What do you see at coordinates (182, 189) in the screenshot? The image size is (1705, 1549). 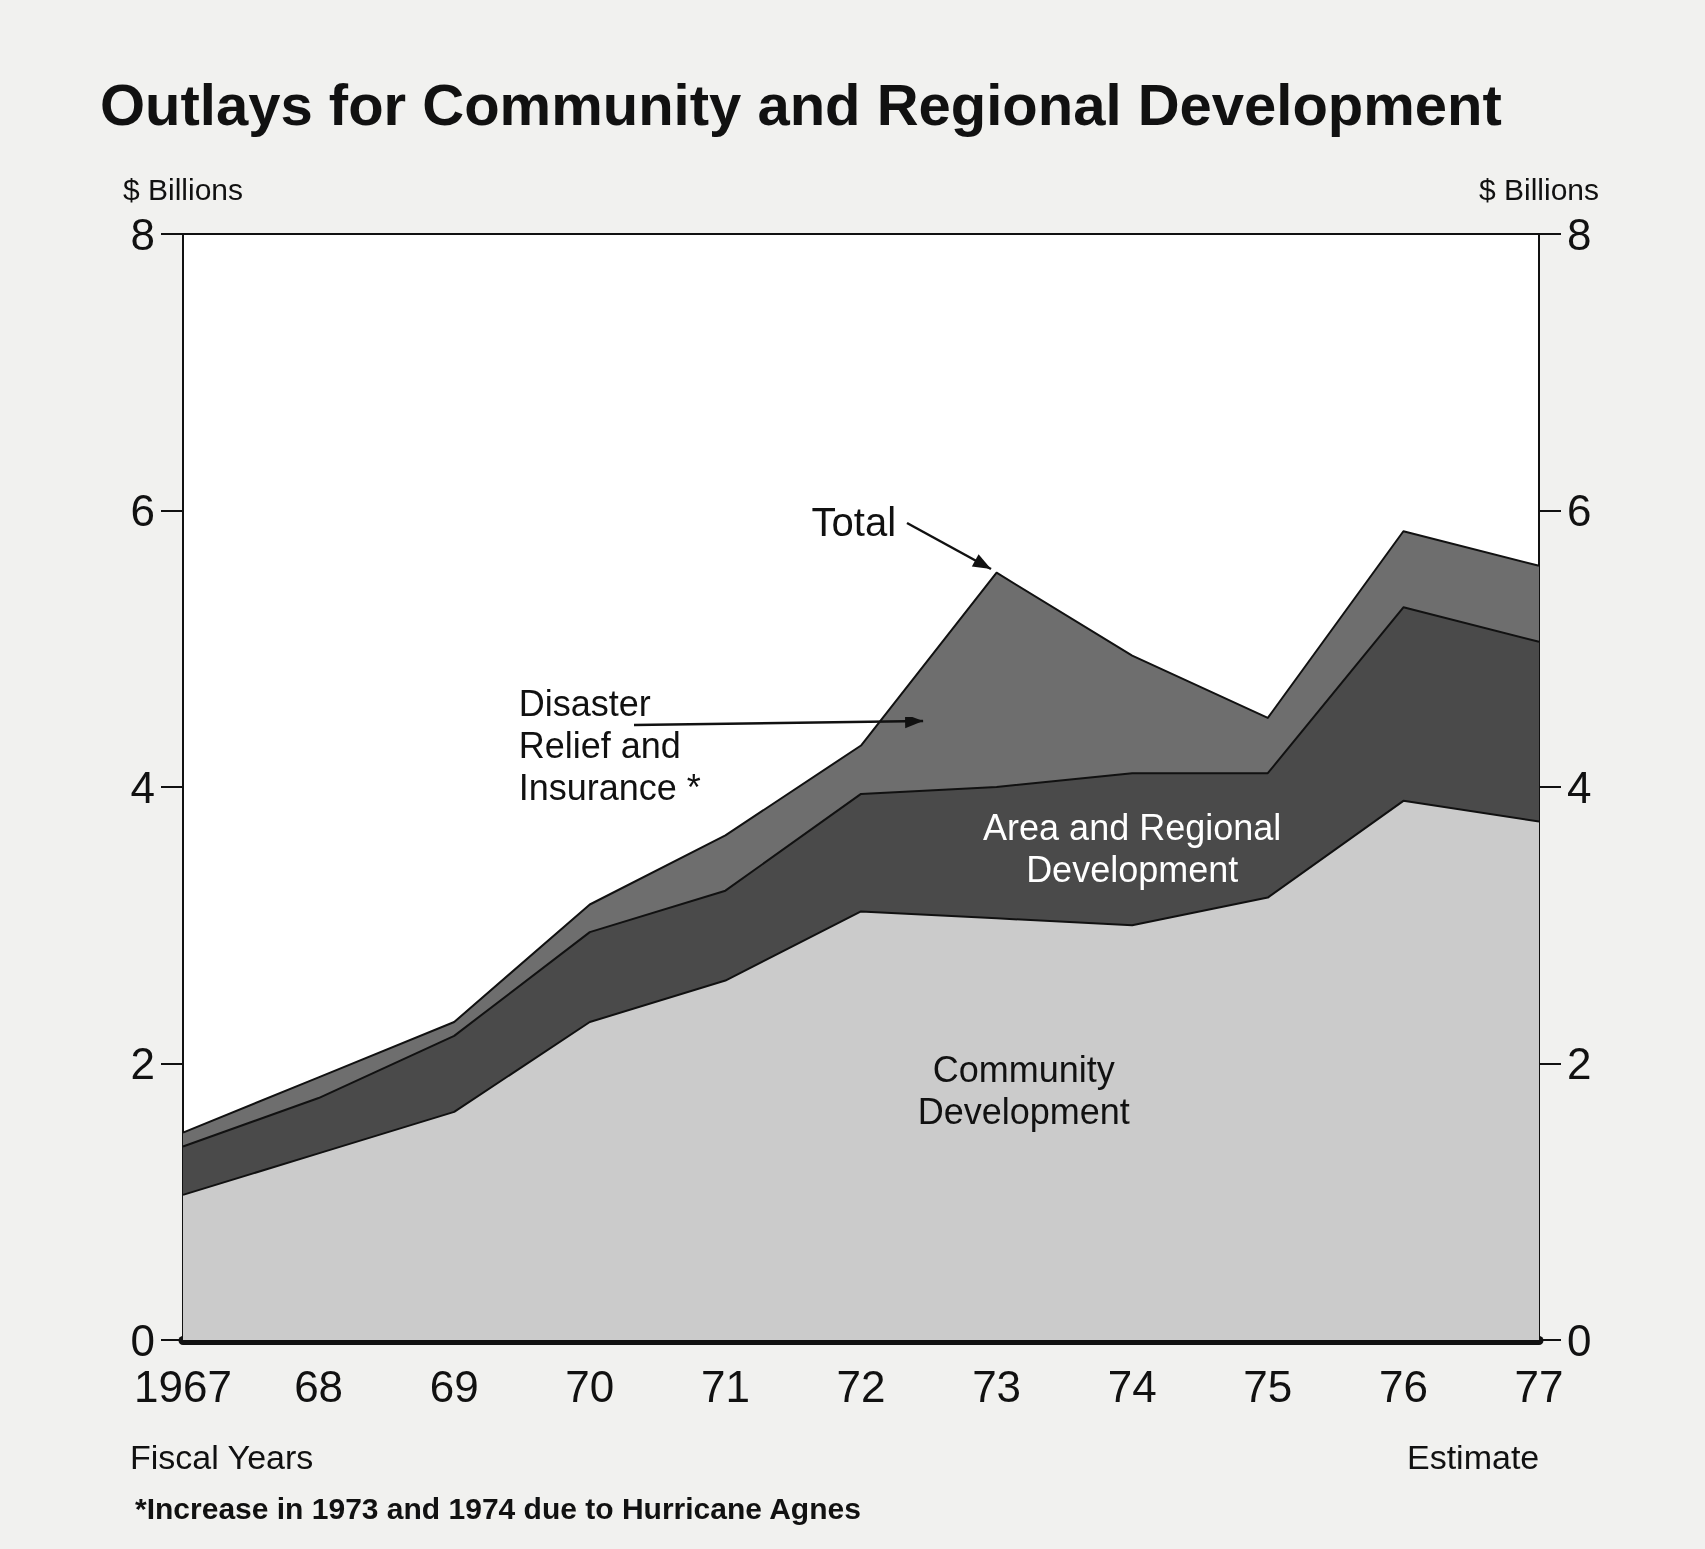 I see `y-axis-title: $ Billions` at bounding box center [182, 189].